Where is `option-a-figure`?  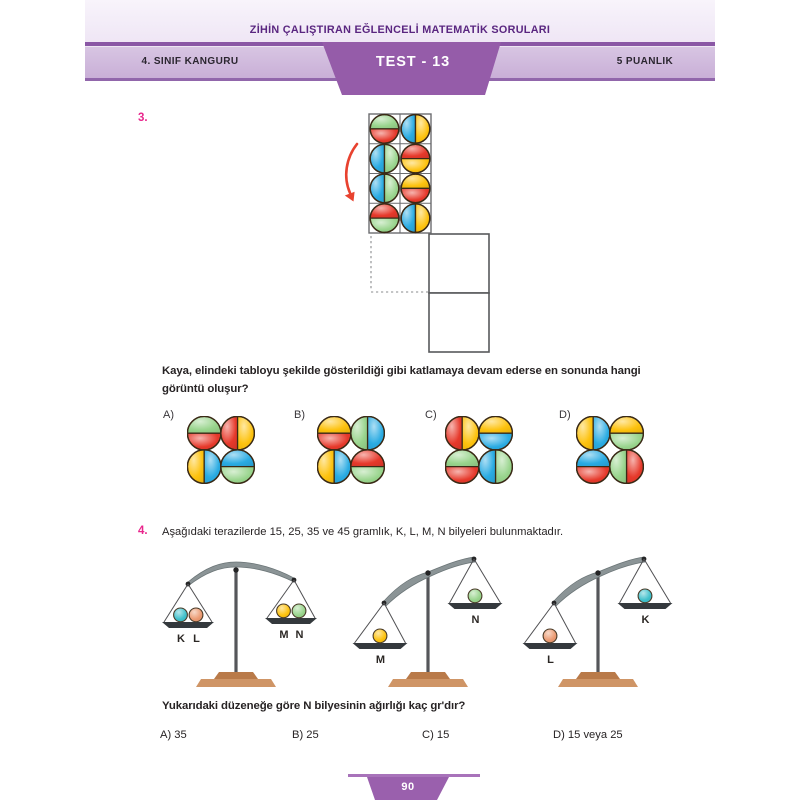 option-a-figure is located at coordinates (221, 450).